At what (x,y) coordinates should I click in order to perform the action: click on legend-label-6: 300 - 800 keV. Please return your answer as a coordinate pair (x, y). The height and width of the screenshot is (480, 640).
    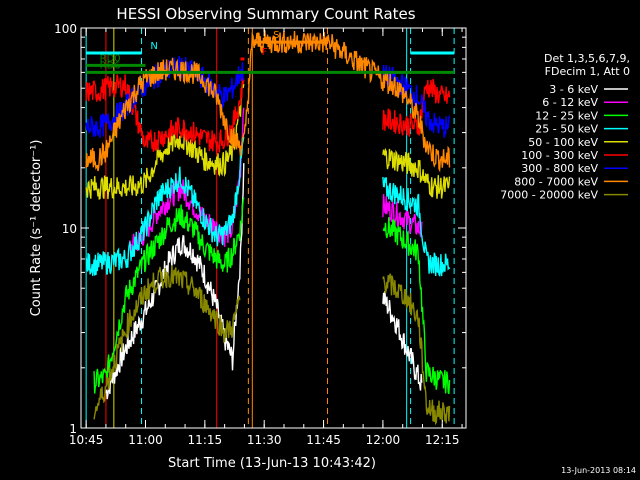
    Looking at the image, I should click on (559, 168).